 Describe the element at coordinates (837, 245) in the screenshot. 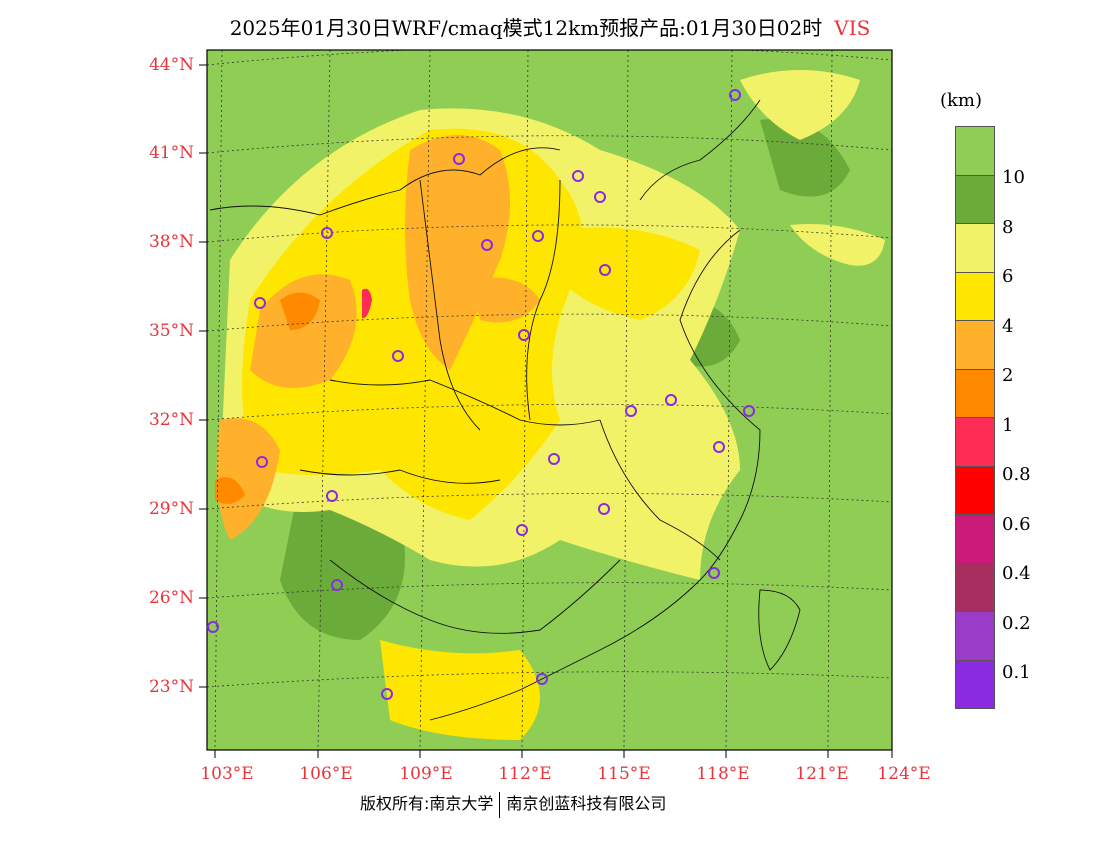

I see `vis-6-region-ne2` at that location.